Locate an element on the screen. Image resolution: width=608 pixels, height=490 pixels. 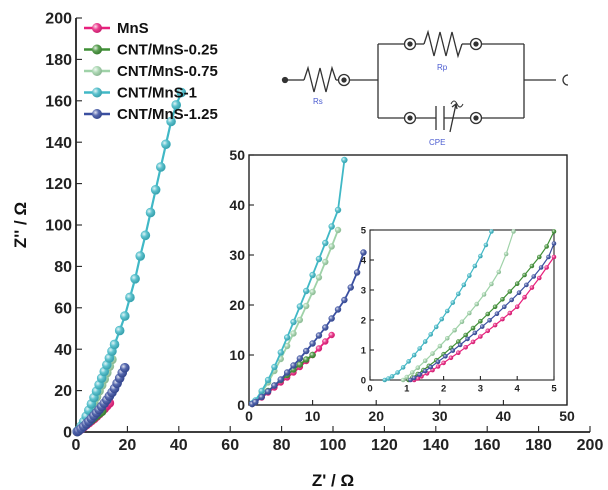
series-line-mns is located at coordinates (484, 318).